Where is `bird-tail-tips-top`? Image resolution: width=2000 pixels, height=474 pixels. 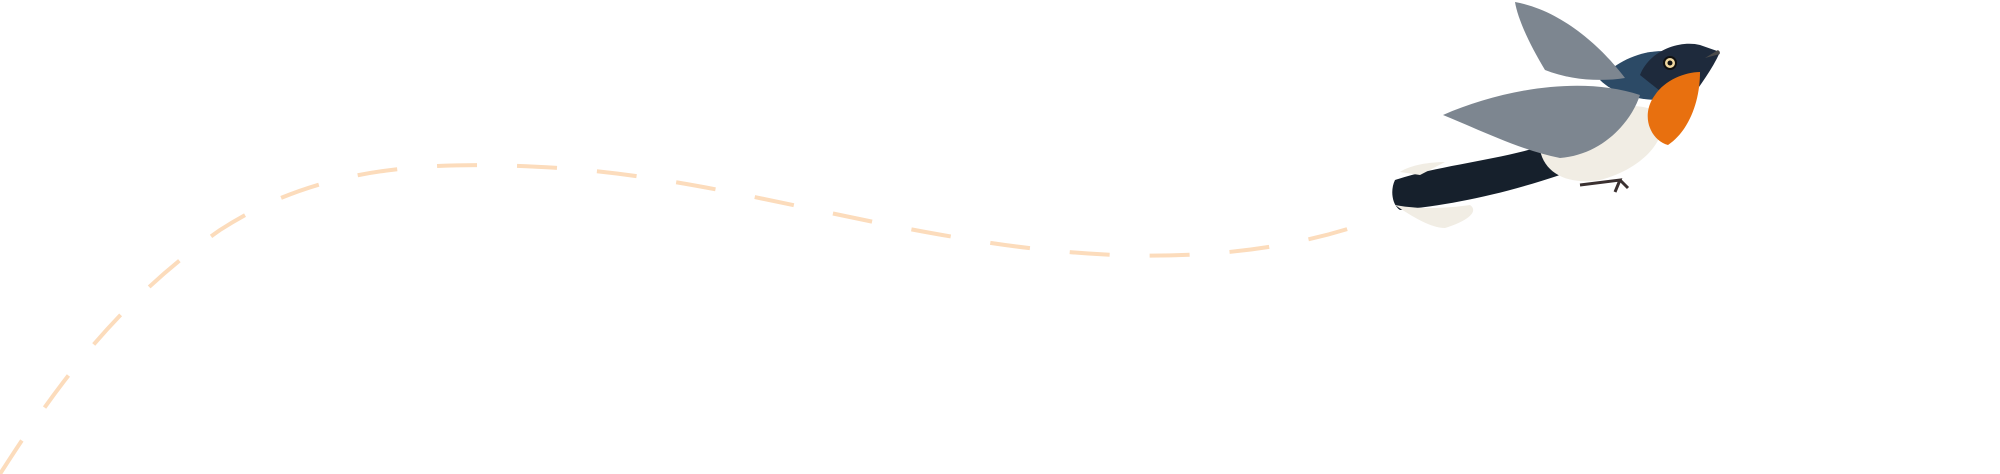 bird-tail-tips-top is located at coordinates (1422, 168).